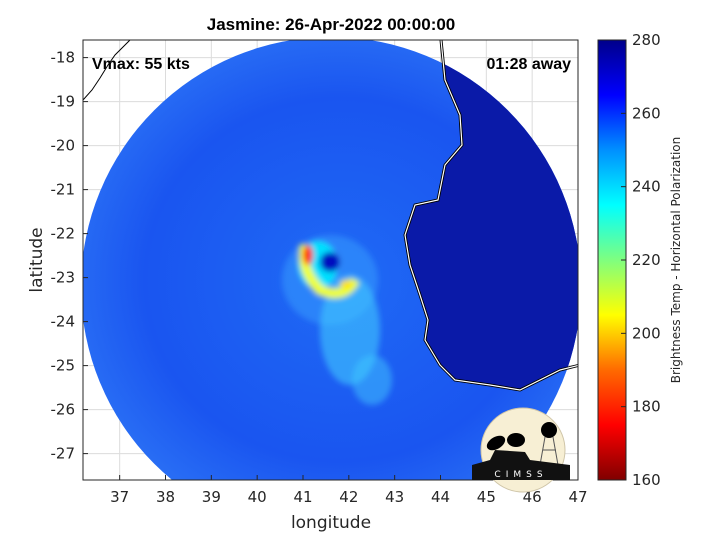  Describe the element at coordinates (331, 523) in the screenshot. I see `x-axis-label: longitude` at that location.